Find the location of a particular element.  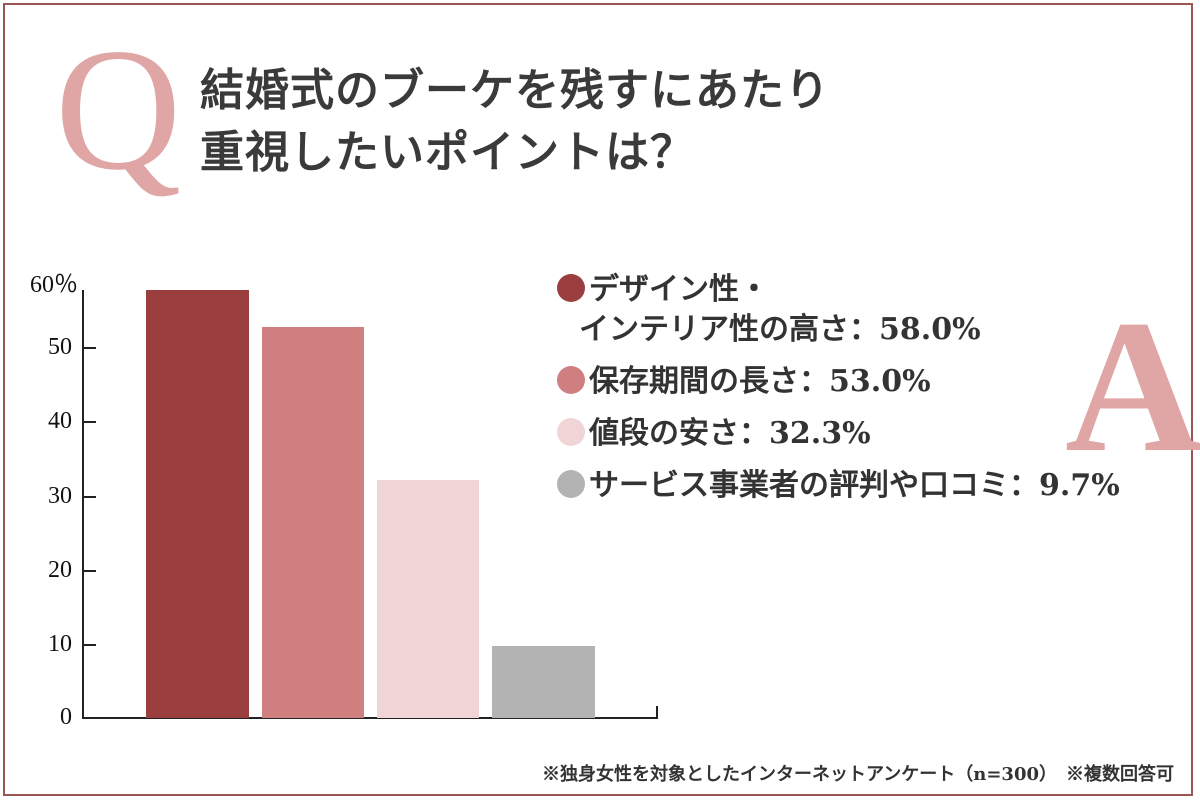

survey-footnote: ※独身女性を対象としたインターネットアンケート（n=300） ※複数回答可 is located at coordinates (857, 774).